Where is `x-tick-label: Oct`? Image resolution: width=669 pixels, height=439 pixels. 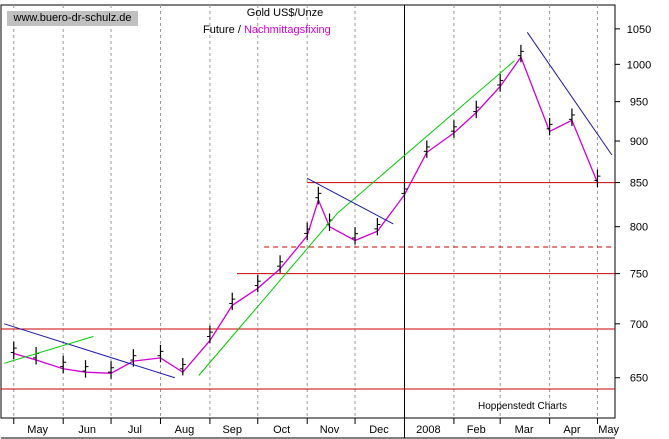
x-tick-label: Oct is located at coordinates (281, 430).